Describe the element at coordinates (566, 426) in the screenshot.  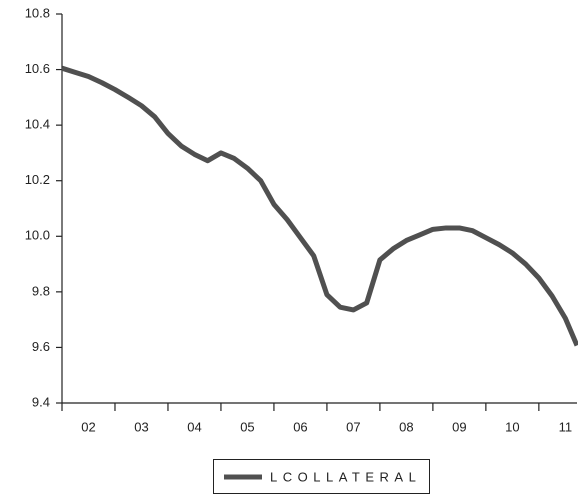
I see `x-tick-label: 11` at that location.